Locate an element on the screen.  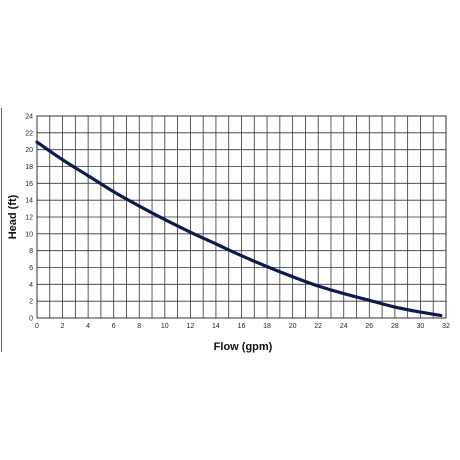
y-axis-label: Head (ft) is located at coordinates (13, 216).